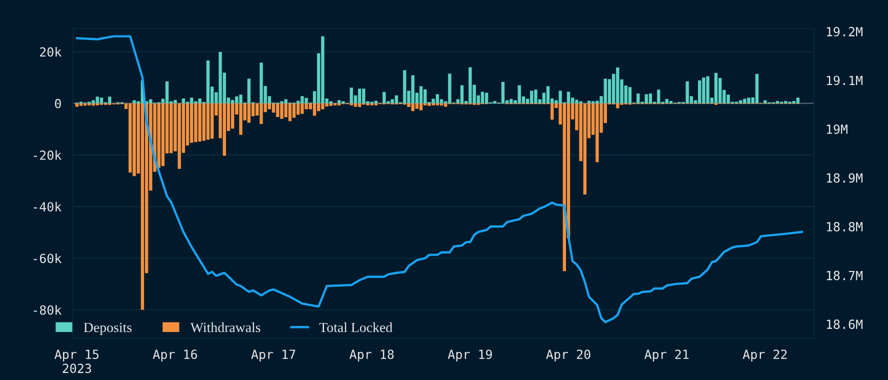 This screenshot has height=380, width=888. I want to click on x-tick-label: Apr 22, so click(764, 356).